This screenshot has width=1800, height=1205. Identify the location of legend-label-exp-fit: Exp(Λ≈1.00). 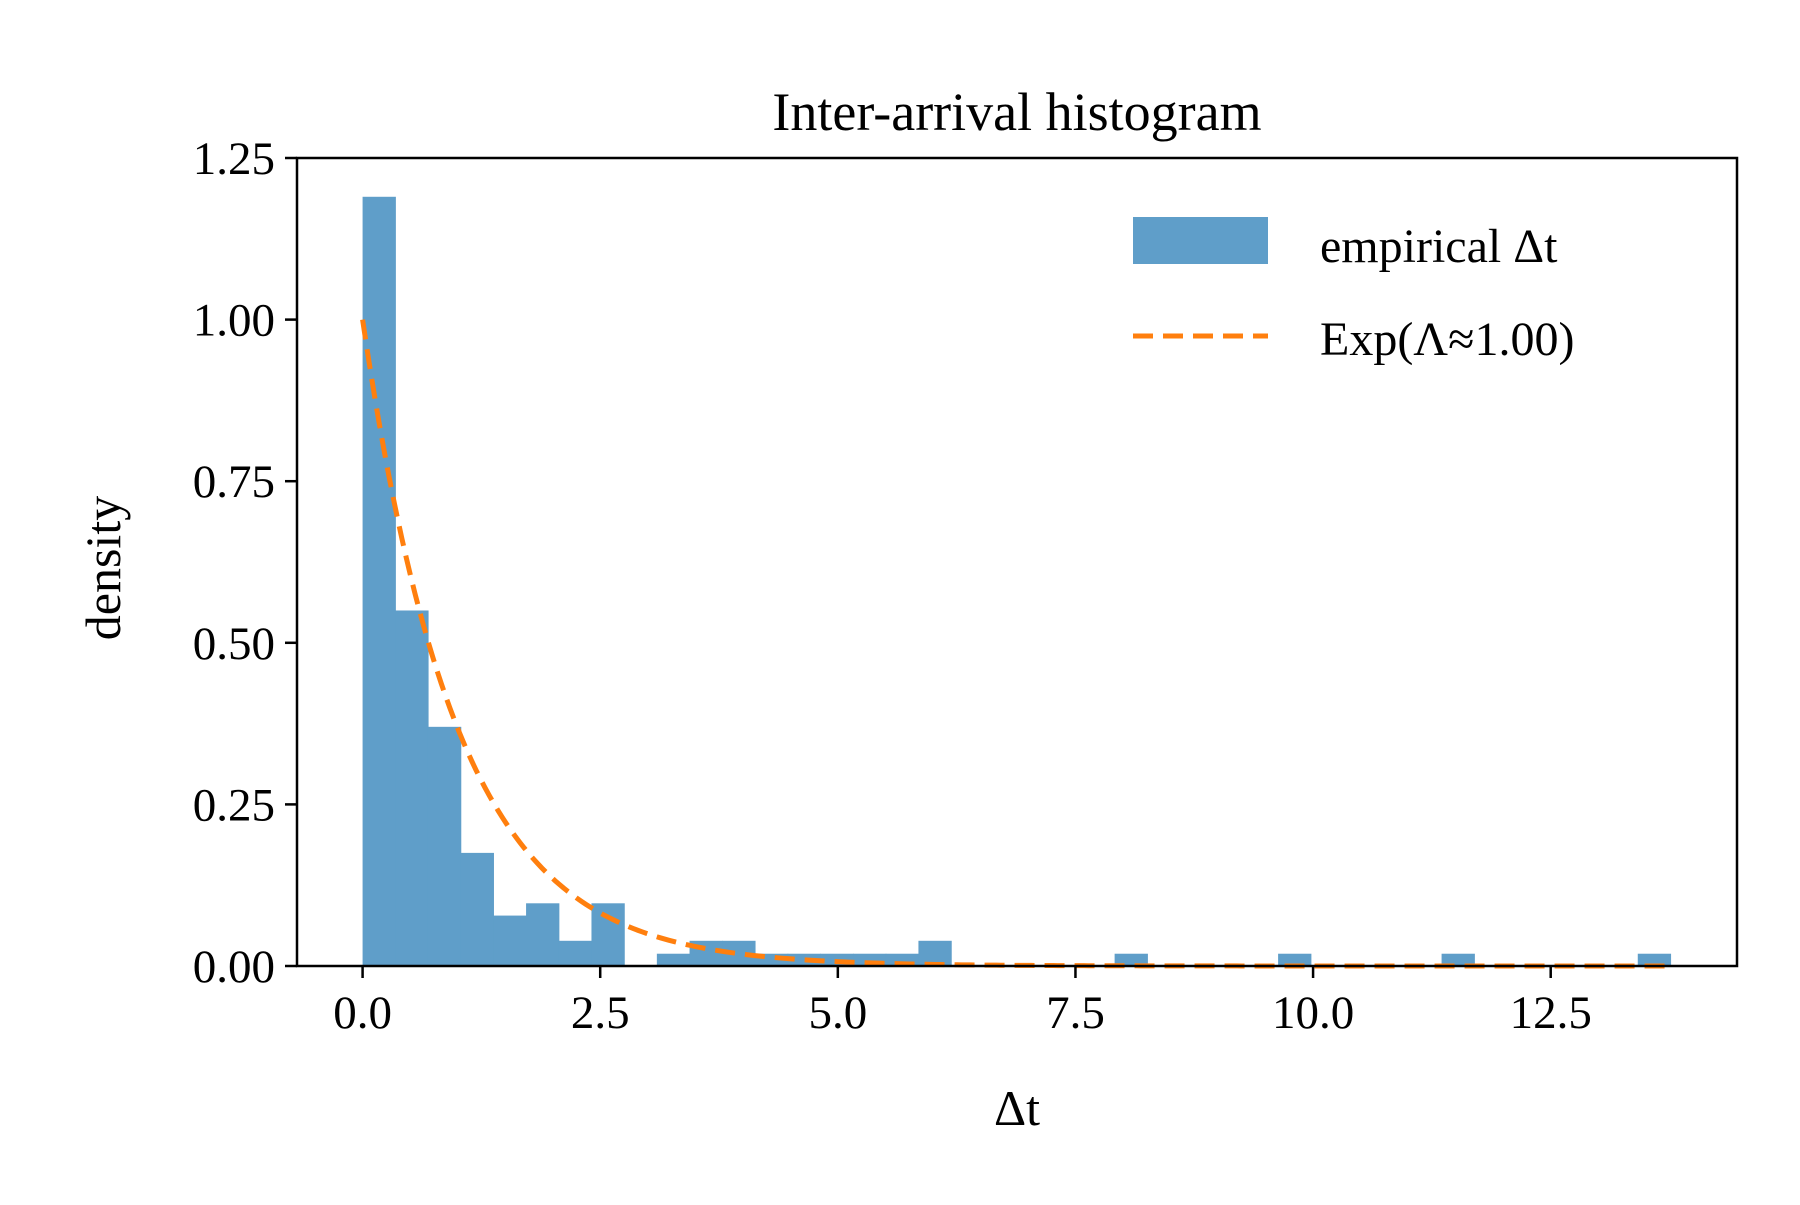
(1447, 339).